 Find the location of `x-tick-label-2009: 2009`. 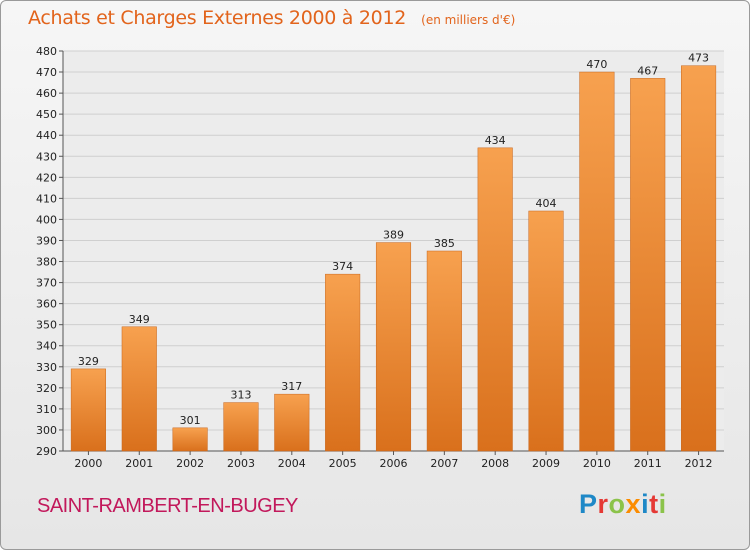

x-tick-label-2009: 2009 is located at coordinates (546, 463).